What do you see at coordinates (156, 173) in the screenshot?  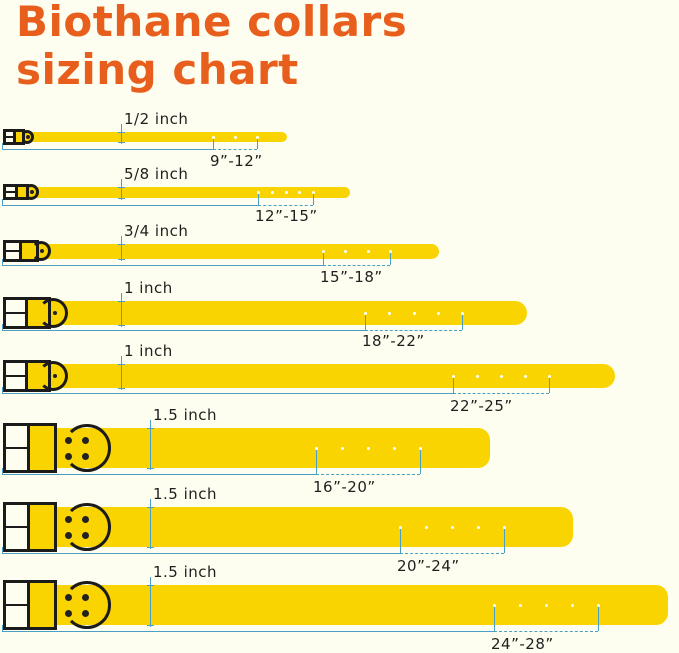 I see `width-label: 5/8 inch` at bounding box center [156, 173].